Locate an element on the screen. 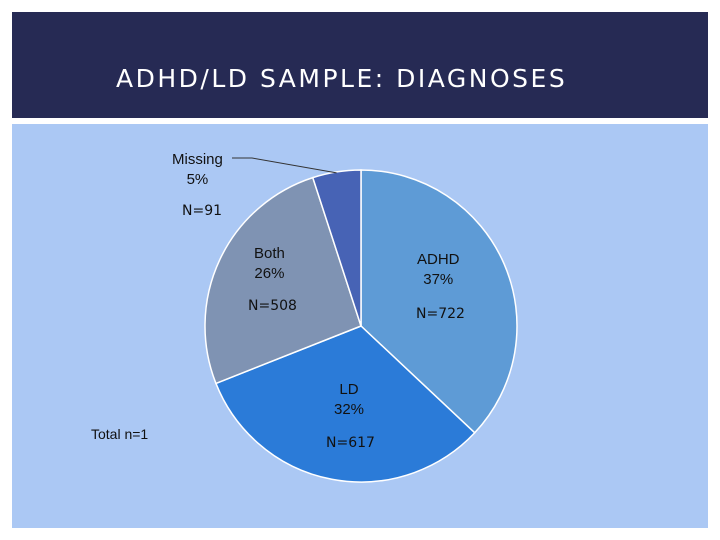 Image resolution: width=720 pixels, height=540 pixels. count-label-adhd: N=722 is located at coordinates (440, 314).